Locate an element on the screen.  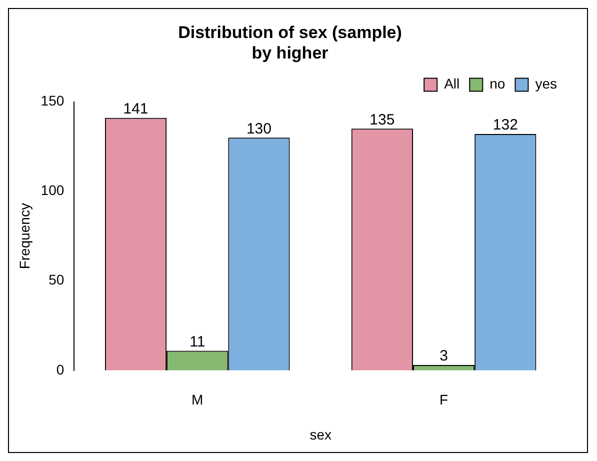
x-tick-label: F is located at coordinates (444, 400).